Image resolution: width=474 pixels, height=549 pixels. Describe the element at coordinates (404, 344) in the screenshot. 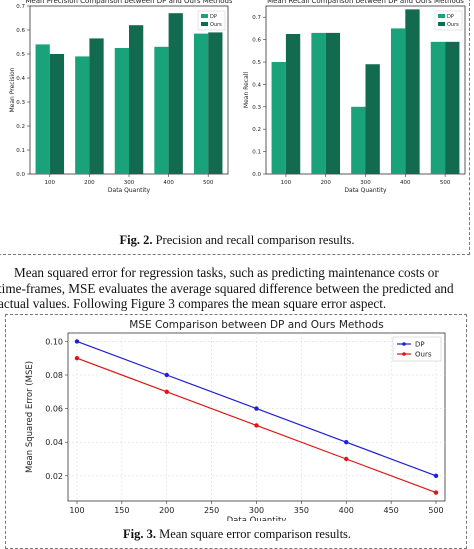

I see `legend-marker-dp` at that location.